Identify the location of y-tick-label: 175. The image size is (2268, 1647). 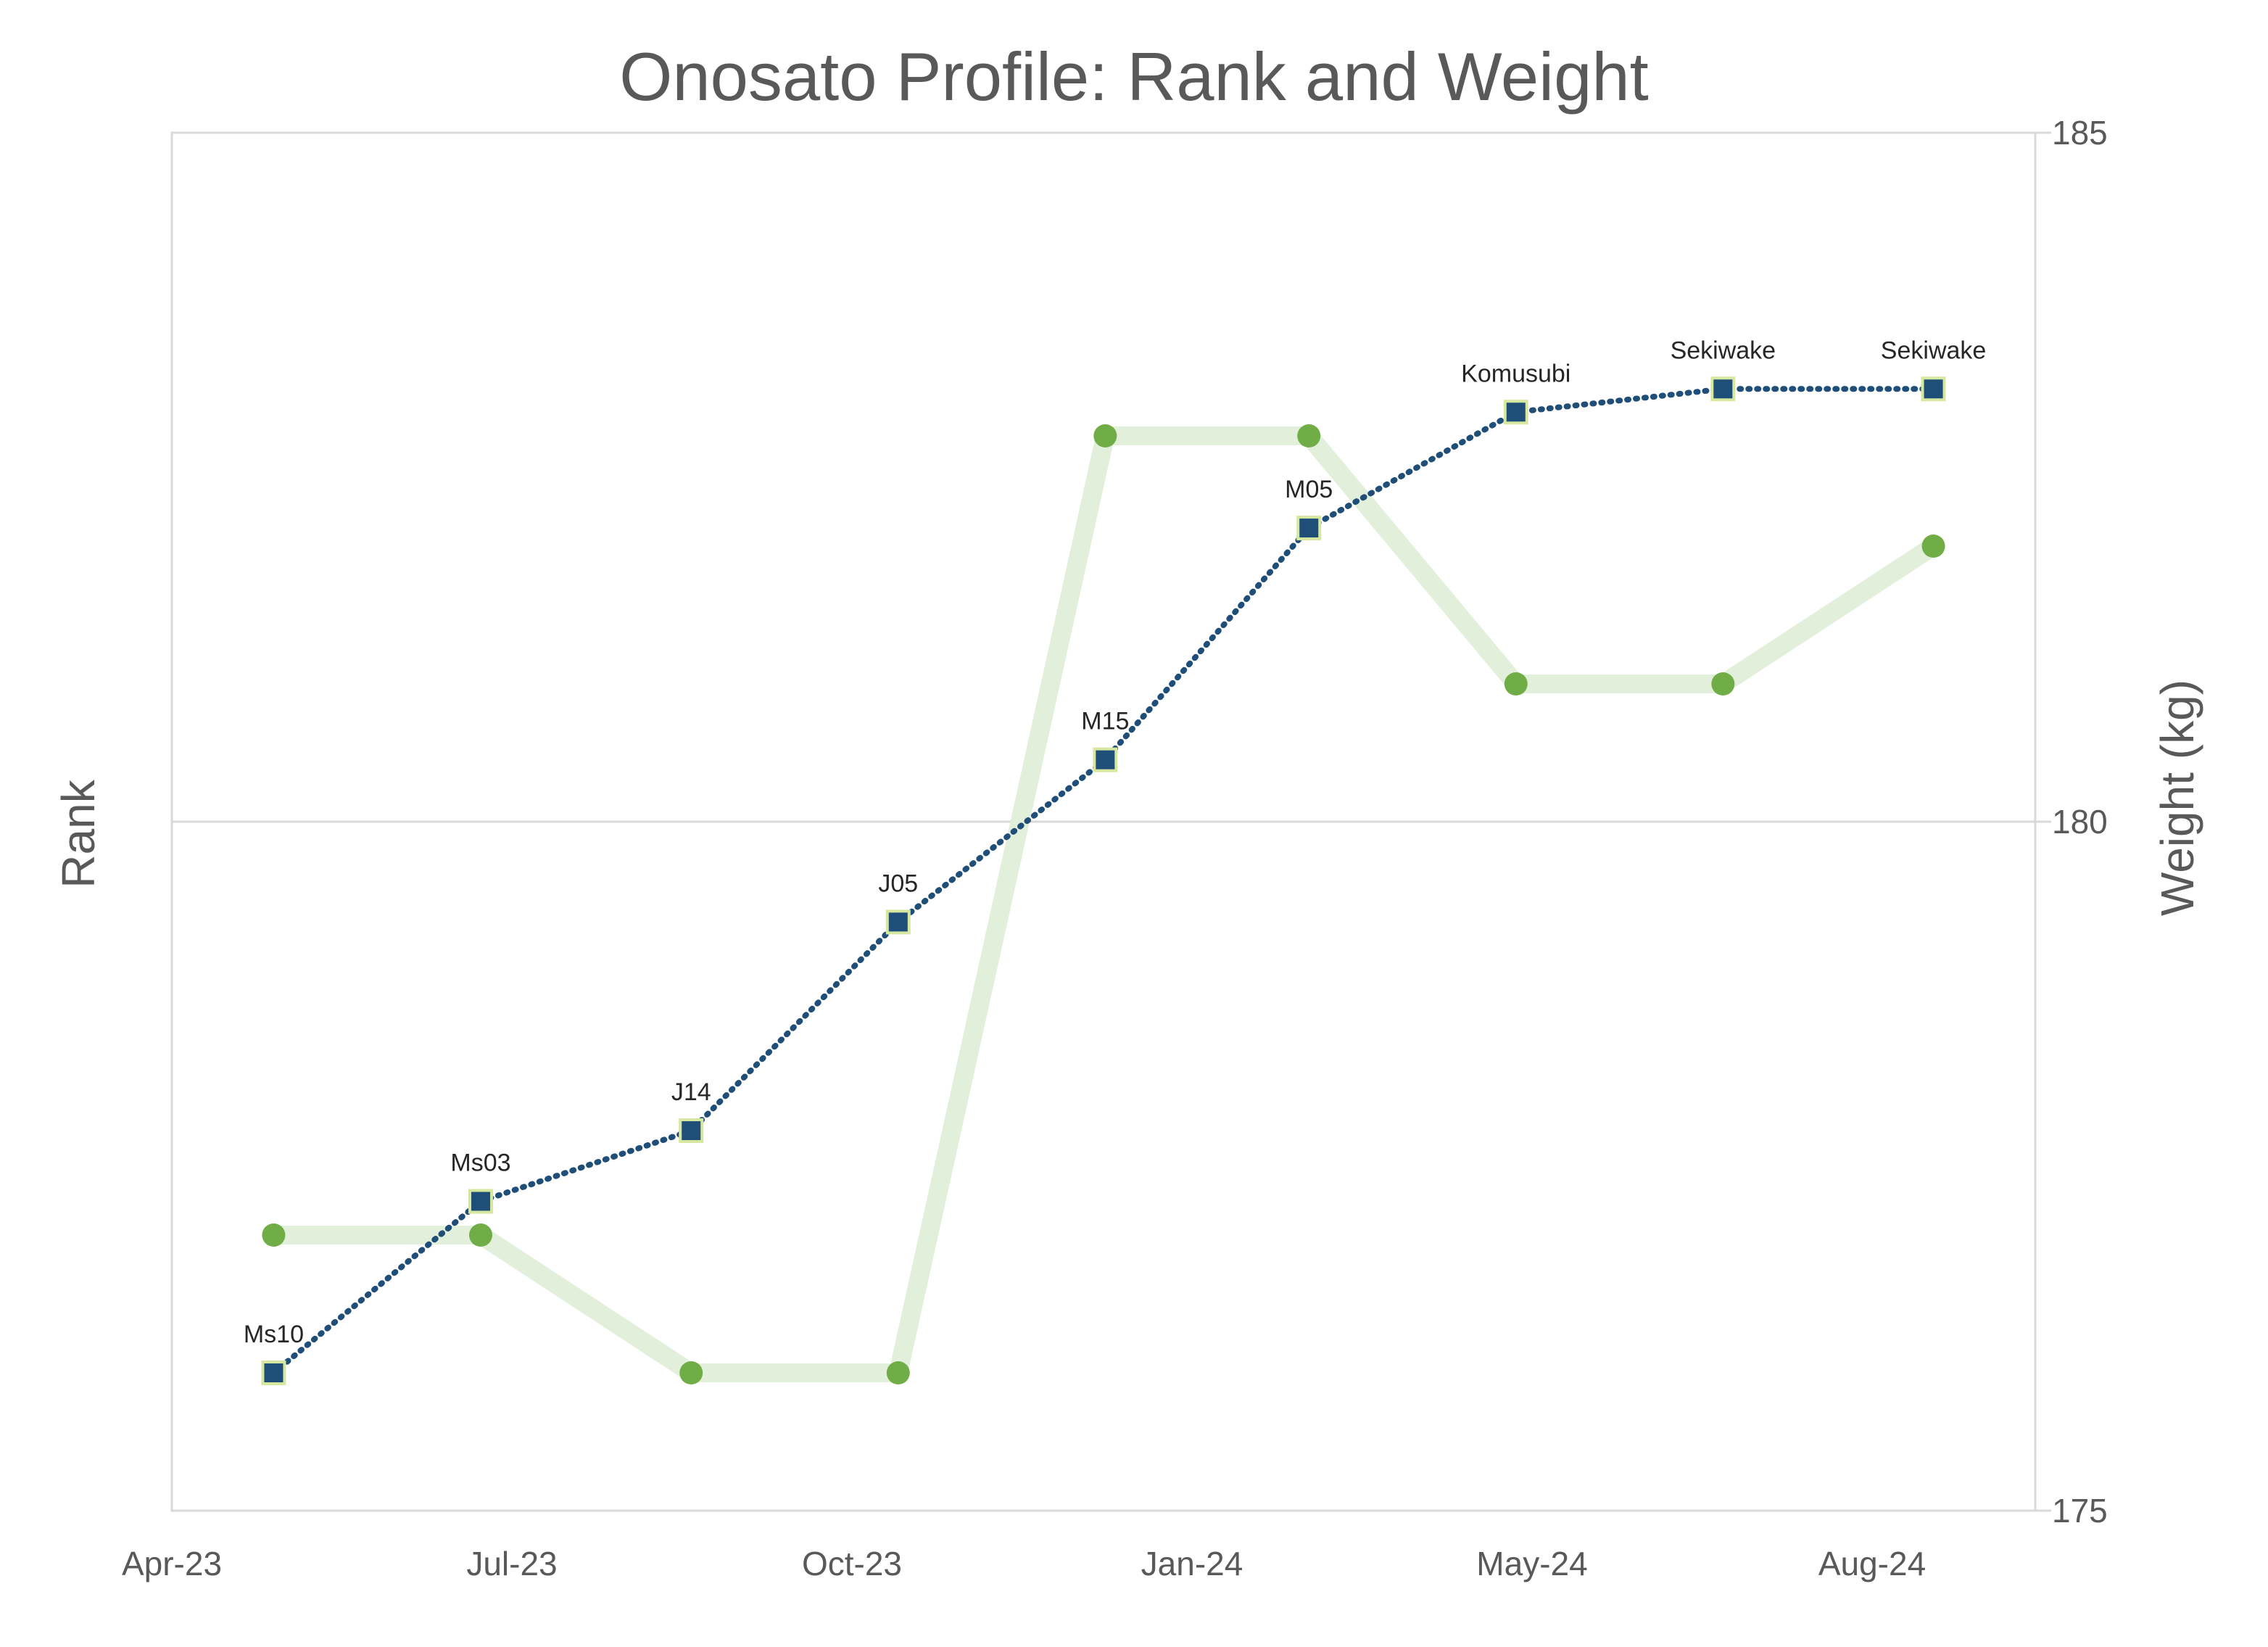
(2080, 1511).